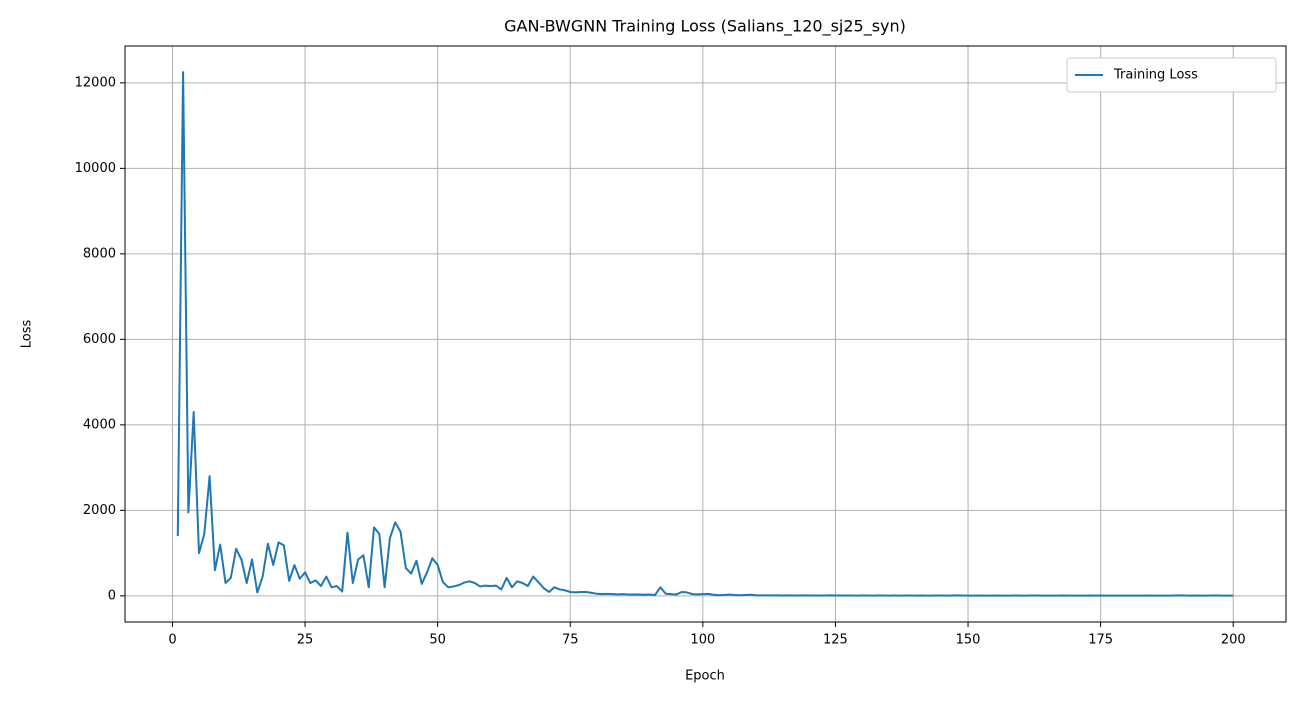 The width and height of the screenshot is (1301, 705). Describe the element at coordinates (705, 676) in the screenshot. I see `x-axis-label: Epoch` at that location.